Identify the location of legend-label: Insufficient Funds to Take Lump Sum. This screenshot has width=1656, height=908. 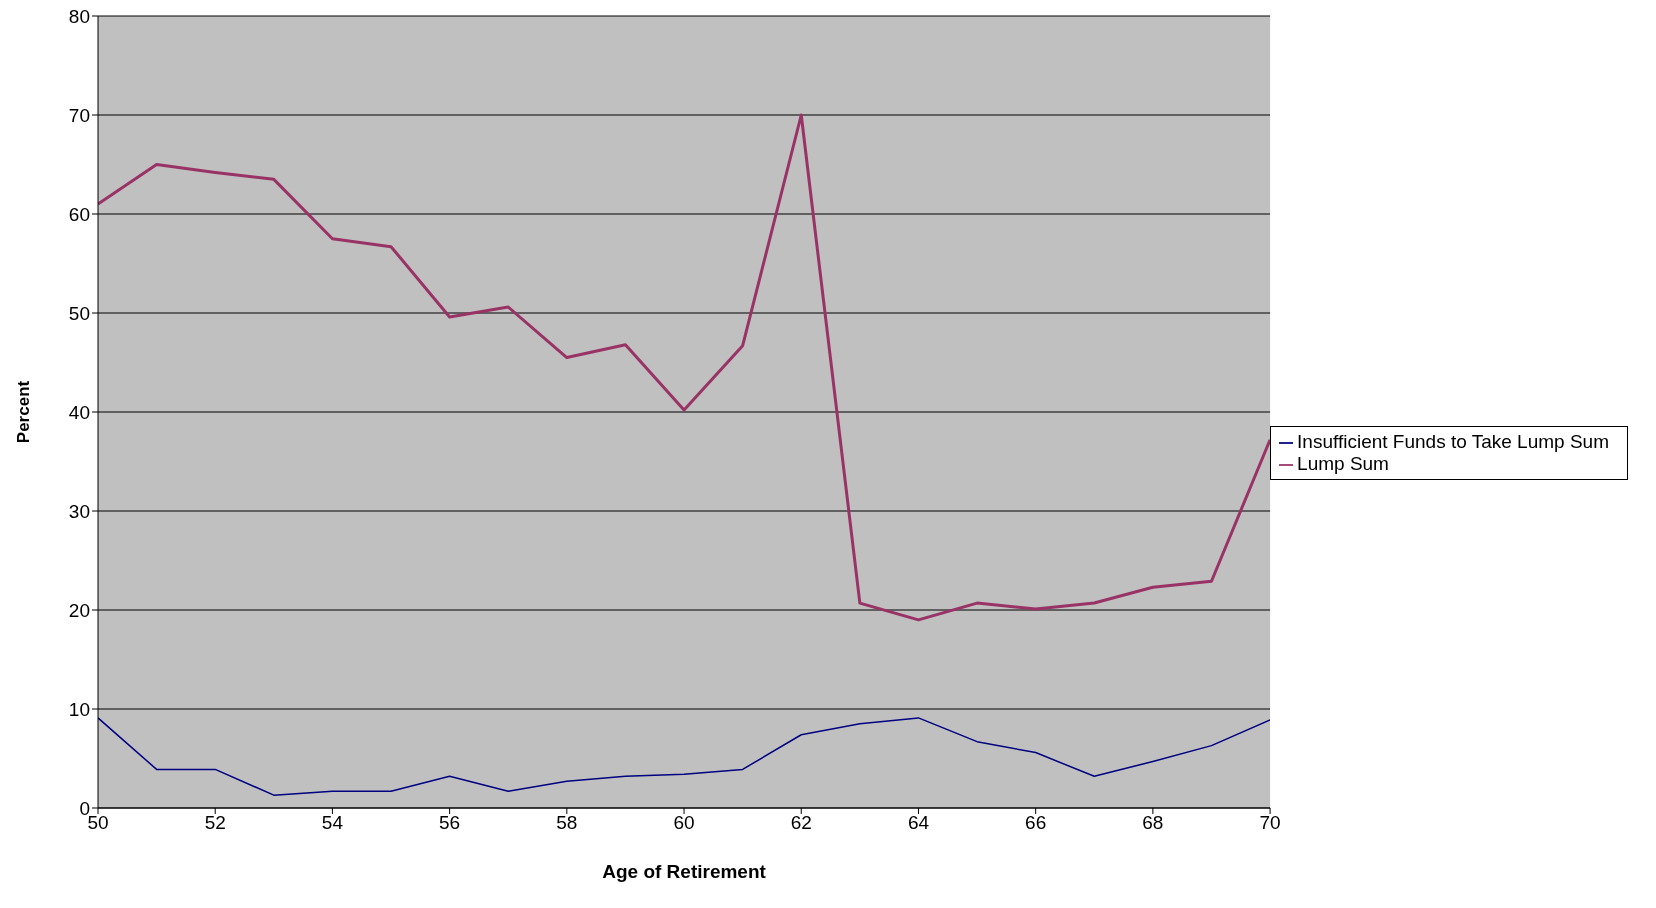
(1453, 441).